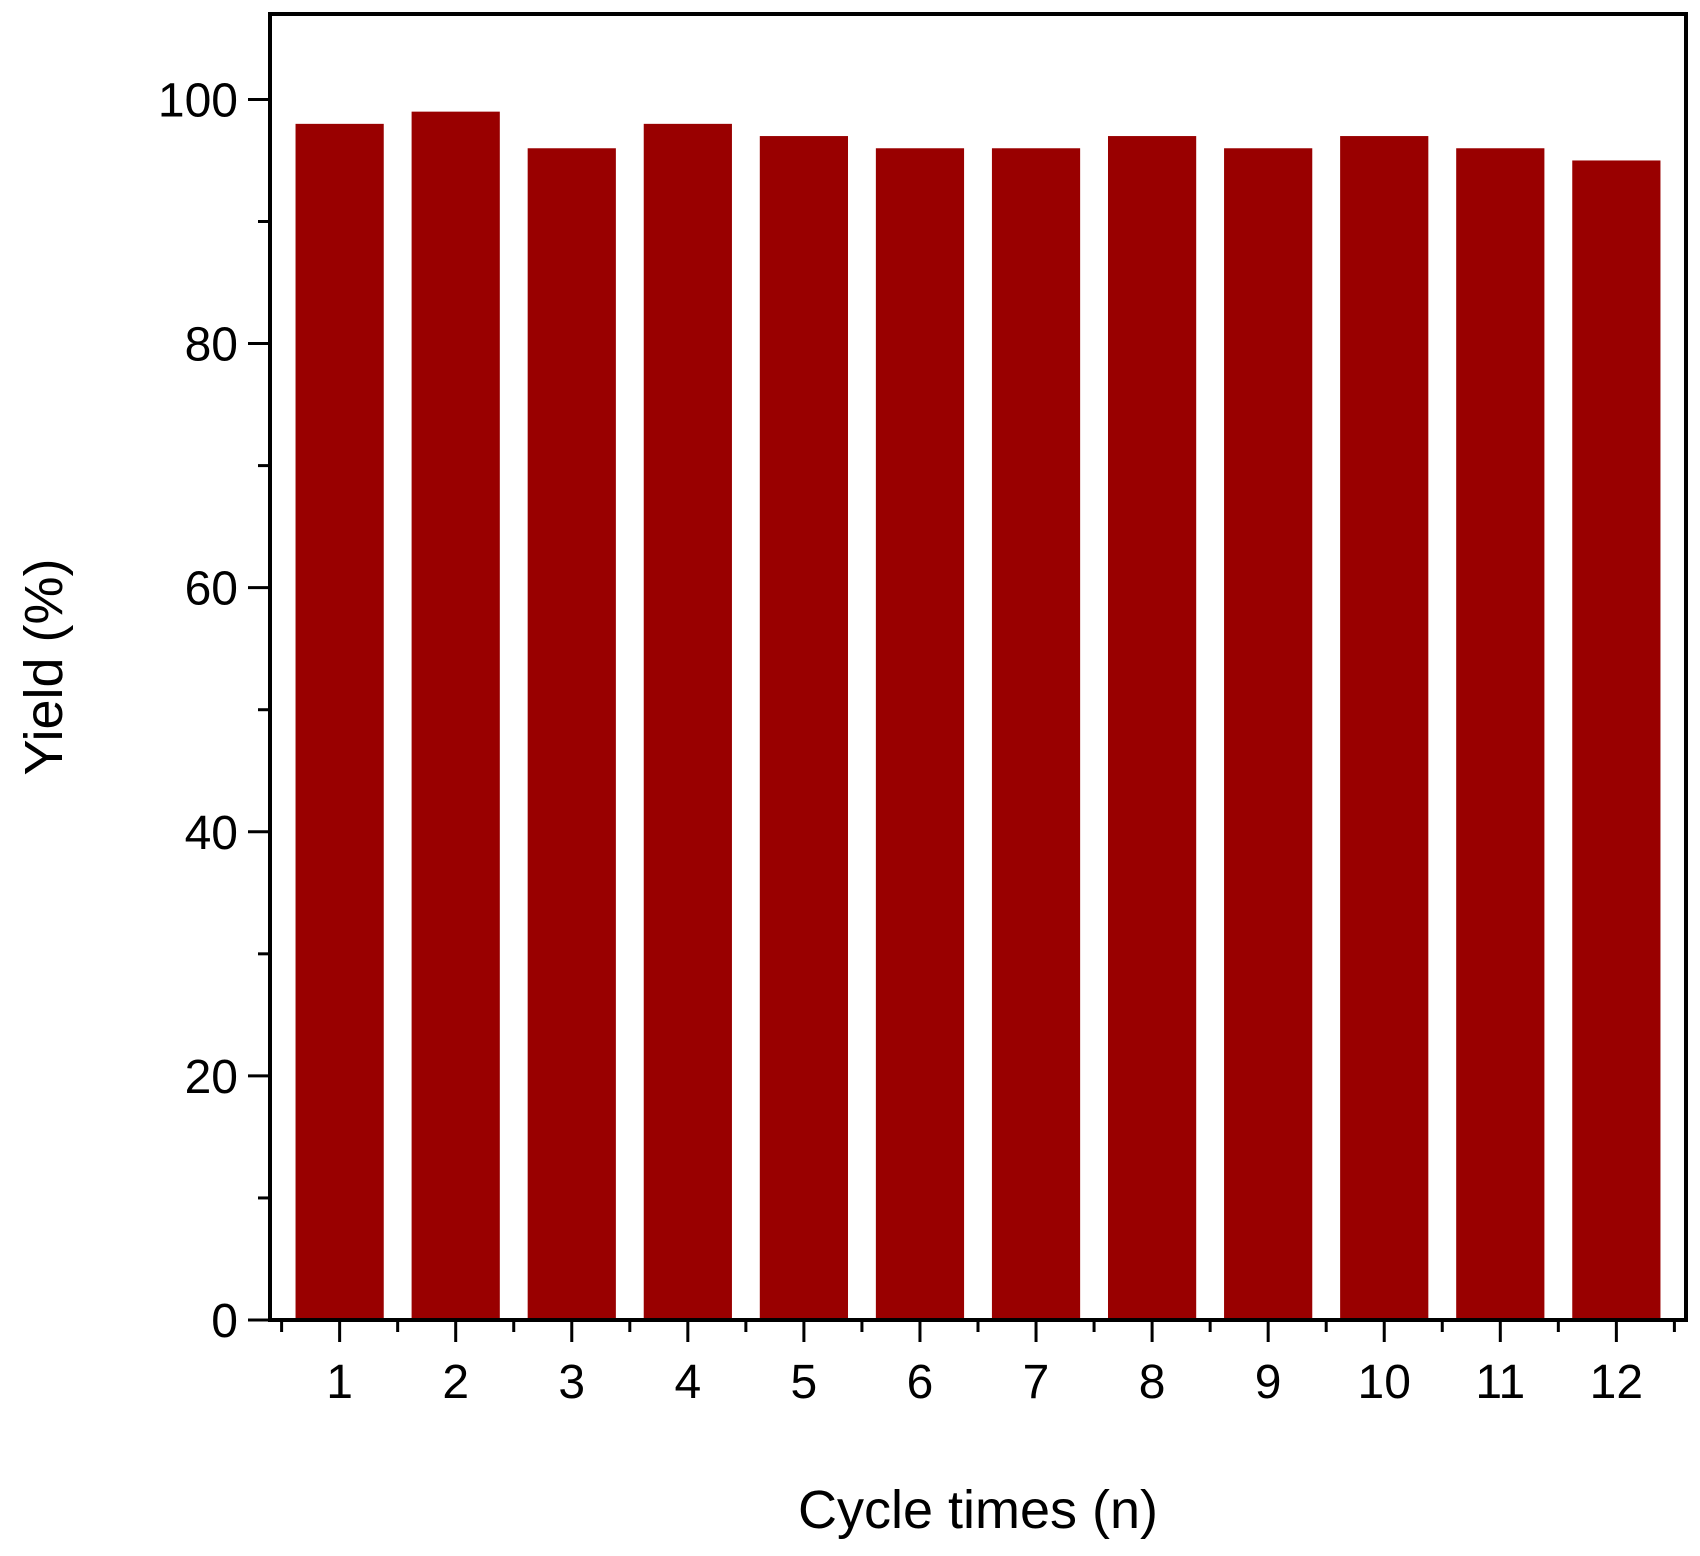 Image resolution: width=1700 pixels, height=1556 pixels. Describe the element at coordinates (804, 1382) in the screenshot. I see `x-tick-label: 5` at that location.